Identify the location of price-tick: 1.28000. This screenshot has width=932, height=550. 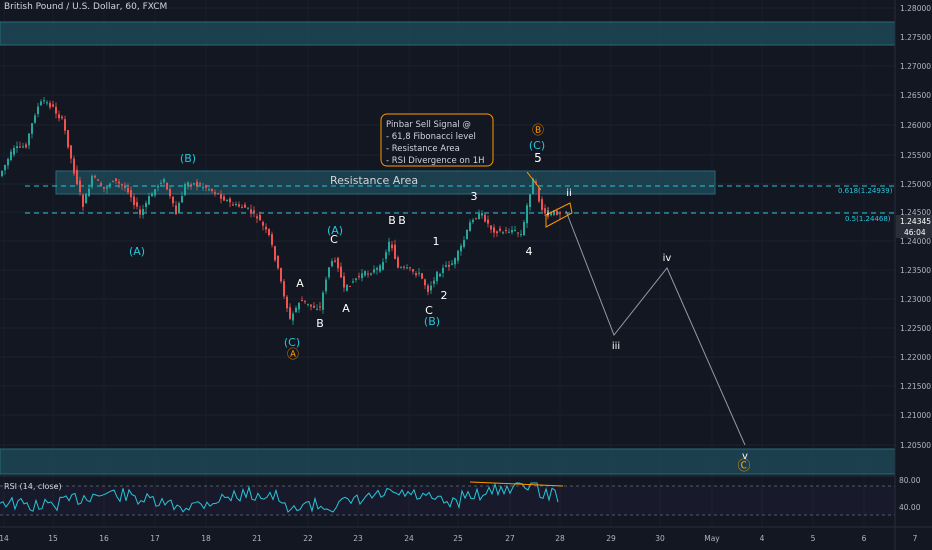
(915, 8).